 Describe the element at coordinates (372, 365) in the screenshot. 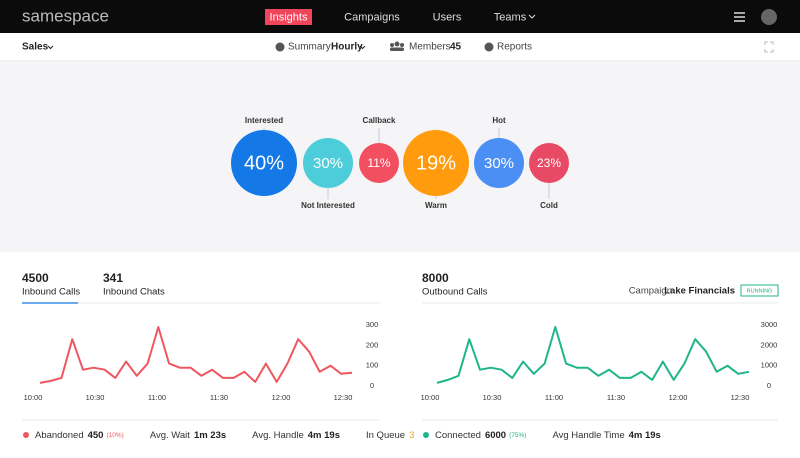

I see `y-tick-label: 100` at that location.